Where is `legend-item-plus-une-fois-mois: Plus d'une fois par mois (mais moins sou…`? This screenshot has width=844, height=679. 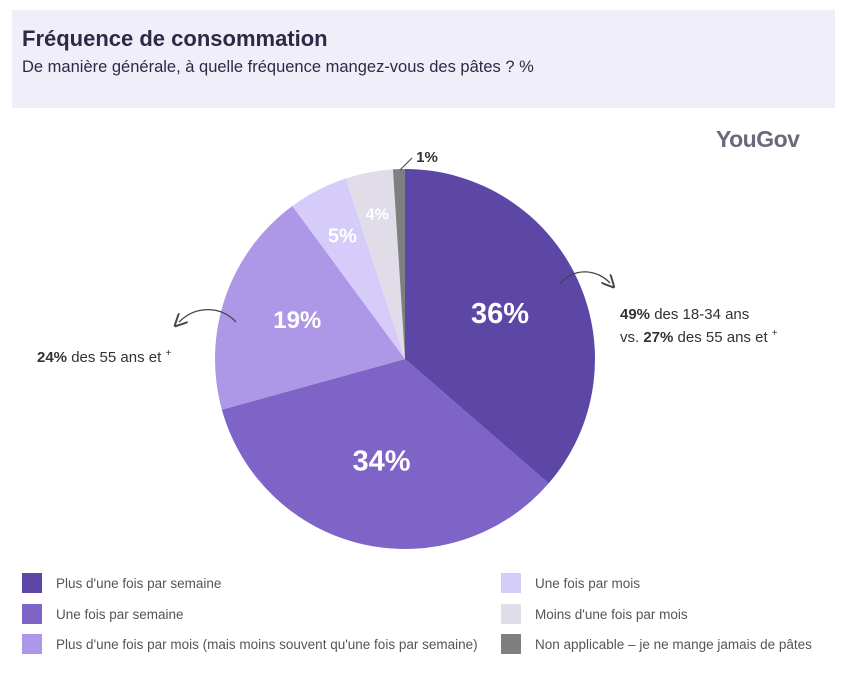 legend-item-plus-une-fois-mois: Plus d'une fois par mois (mais moins sou… is located at coordinates (250, 644).